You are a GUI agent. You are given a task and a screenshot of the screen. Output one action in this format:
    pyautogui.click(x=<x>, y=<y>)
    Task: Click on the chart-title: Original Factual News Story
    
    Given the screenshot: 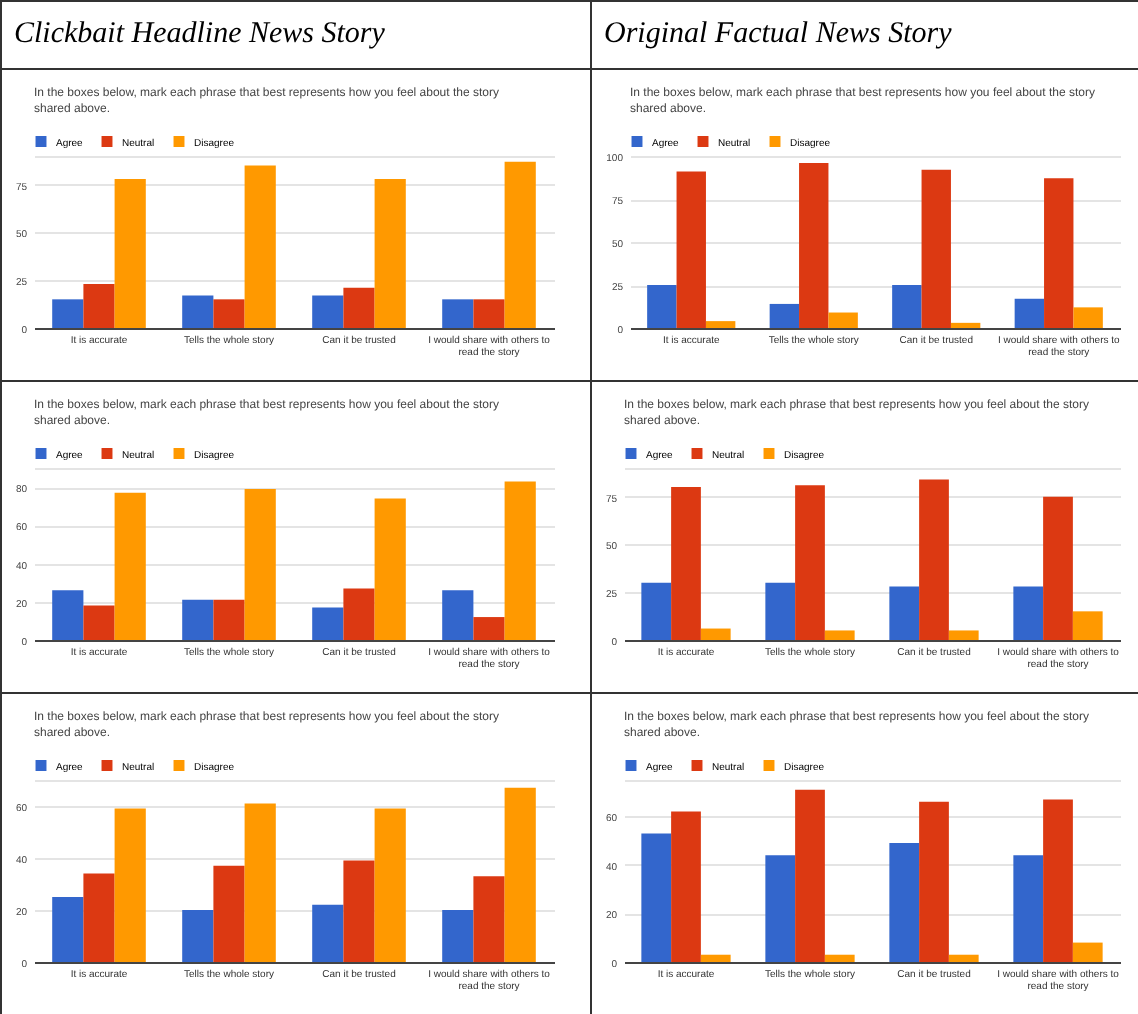 What is the action you would take?
    pyautogui.click(x=864, y=35)
    